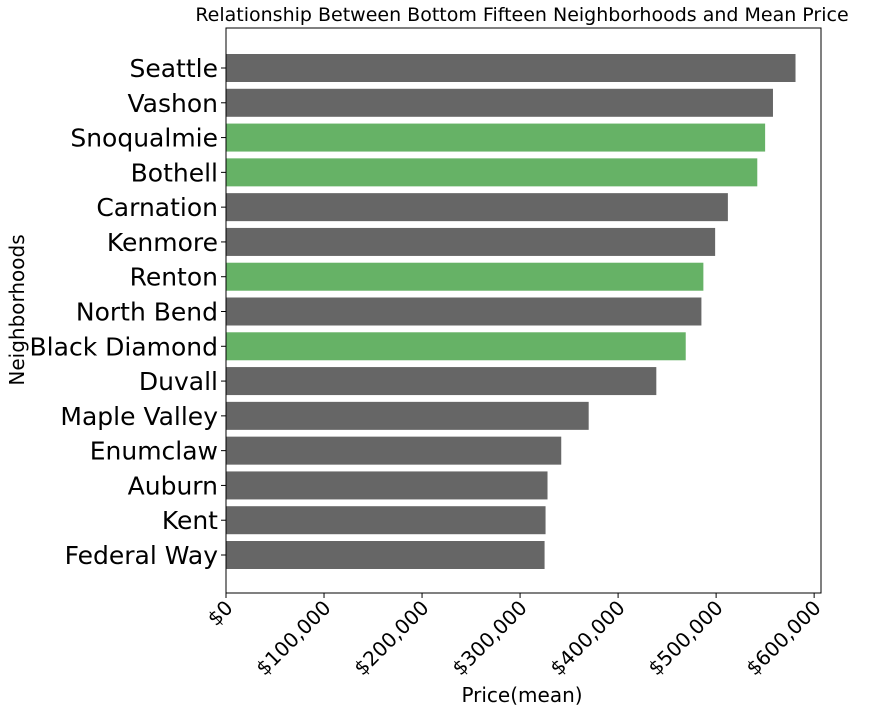 The image size is (875, 716). I want to click on x-tick-label: $400,000, so click(587, 638).